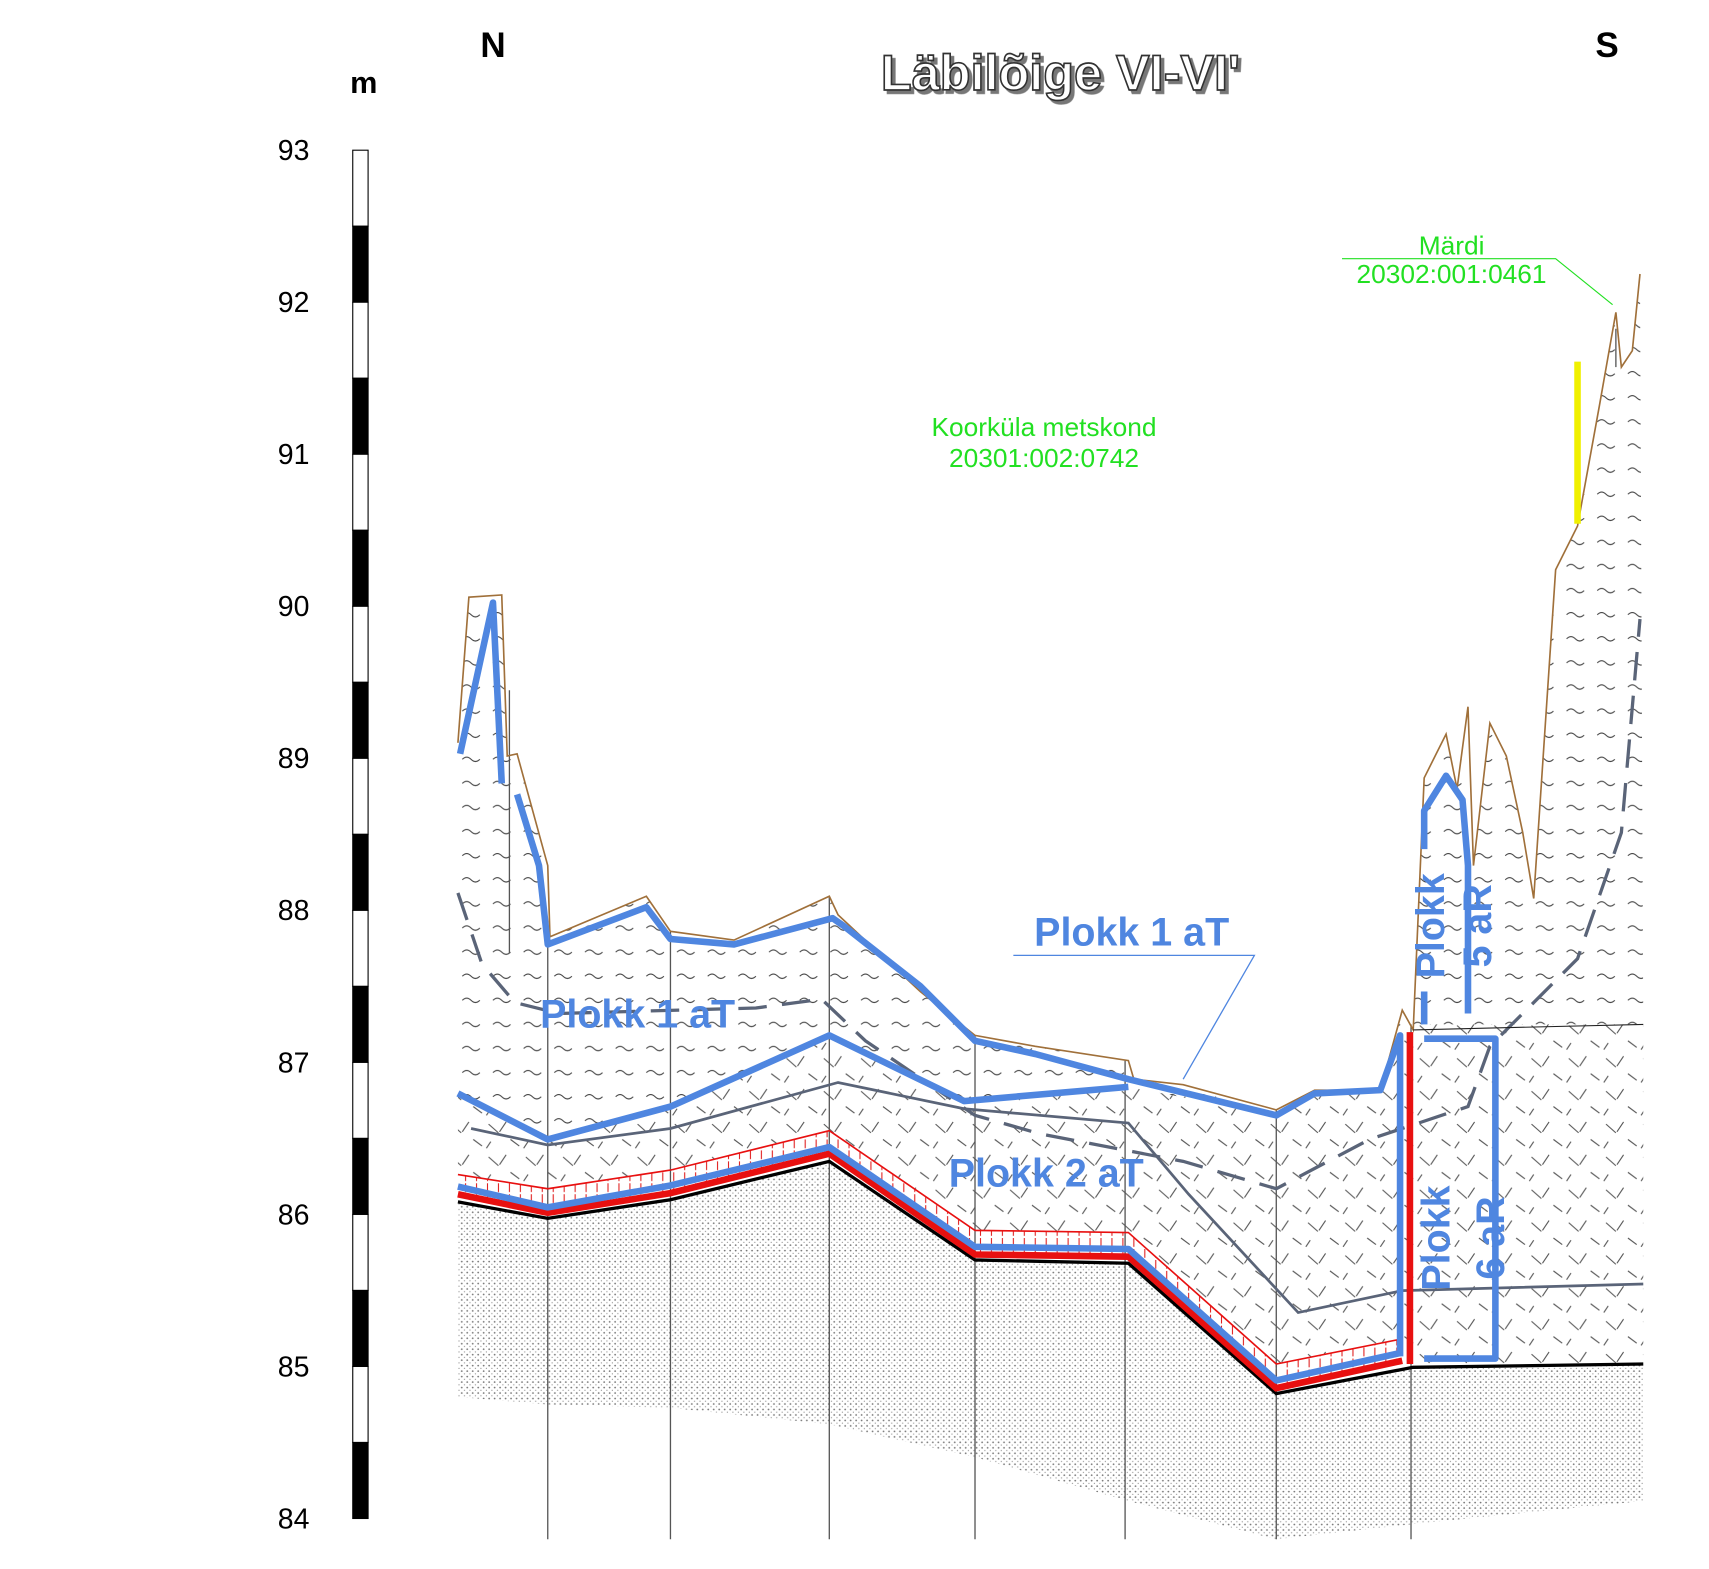 Image resolution: width=1709 pixels, height=1569 pixels. Describe the element at coordinates (323, 835) in the screenshot. I see `scale-ruler: 93 92 91 90 89 88 87 86 85 84` at that location.